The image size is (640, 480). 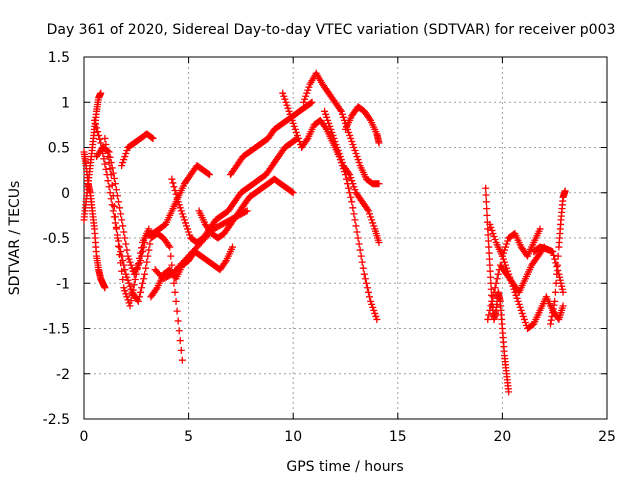 What do you see at coordinates (502, 437) in the screenshot?
I see `x-tick-label: 20` at bounding box center [502, 437].